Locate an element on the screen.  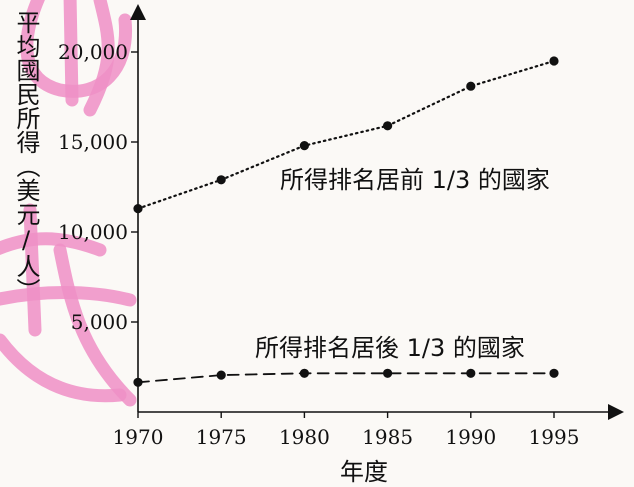
x-axis-title: 年度 is located at coordinates (364, 472).